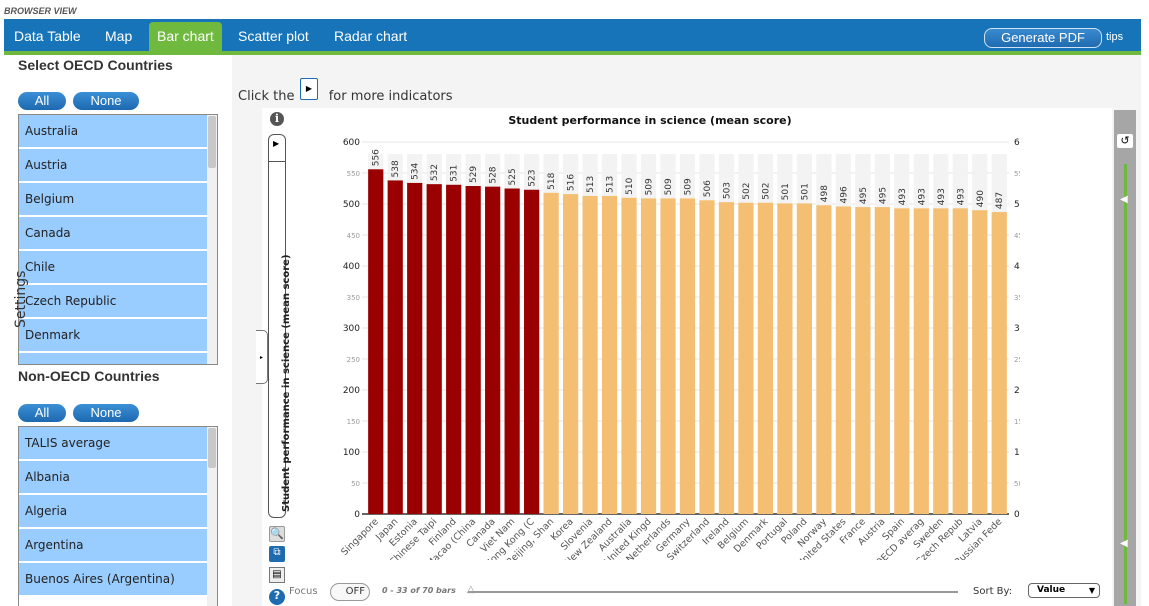 The width and height of the screenshot is (1149, 606). Describe the element at coordinates (474, 174) in the screenshot. I see `bar-value-label: 529` at that location.